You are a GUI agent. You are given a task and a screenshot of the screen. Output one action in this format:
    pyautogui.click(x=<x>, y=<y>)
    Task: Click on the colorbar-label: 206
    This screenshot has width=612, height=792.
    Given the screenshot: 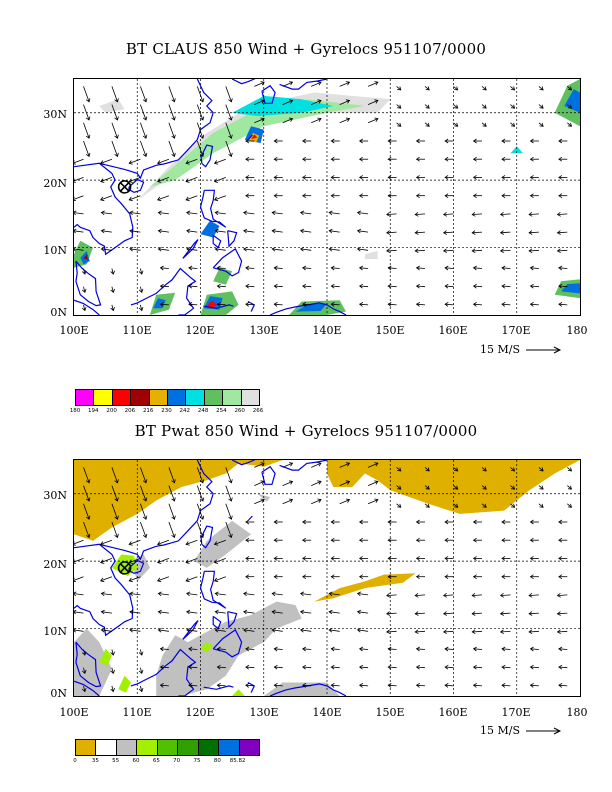 What is the action you would take?
    pyautogui.click(x=130, y=411)
    